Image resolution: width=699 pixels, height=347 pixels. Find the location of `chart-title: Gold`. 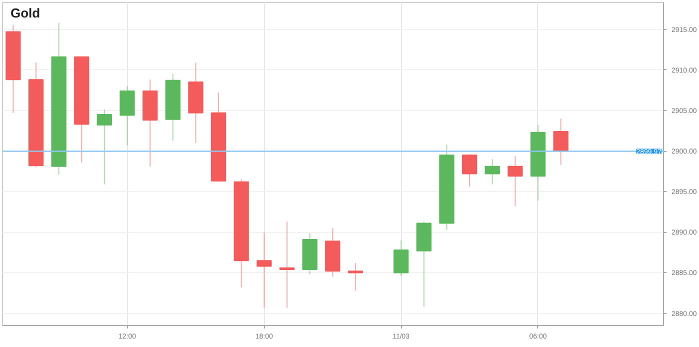

chart-title: Gold is located at coordinates (25, 13).